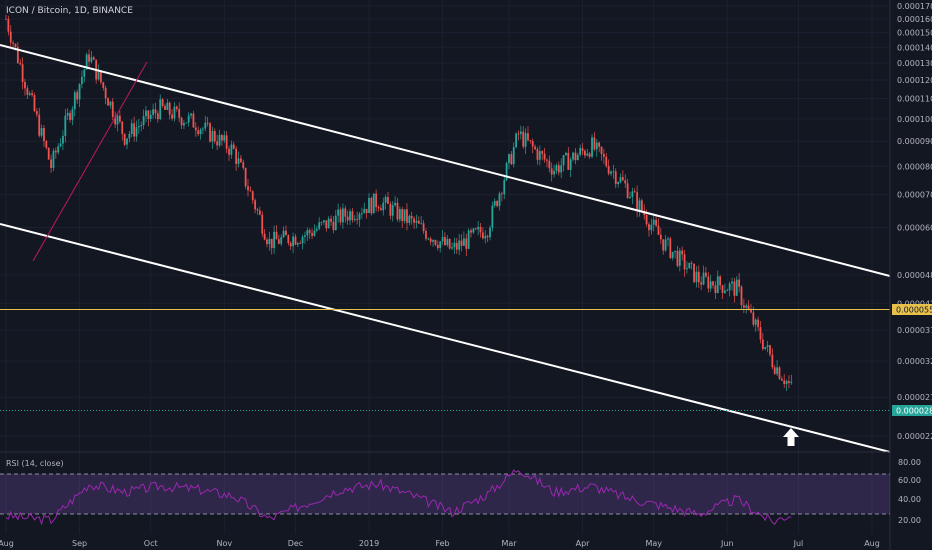  What do you see at coordinates (909, 520) in the screenshot?
I see `rsi-tick-20: 20.00` at bounding box center [909, 520].